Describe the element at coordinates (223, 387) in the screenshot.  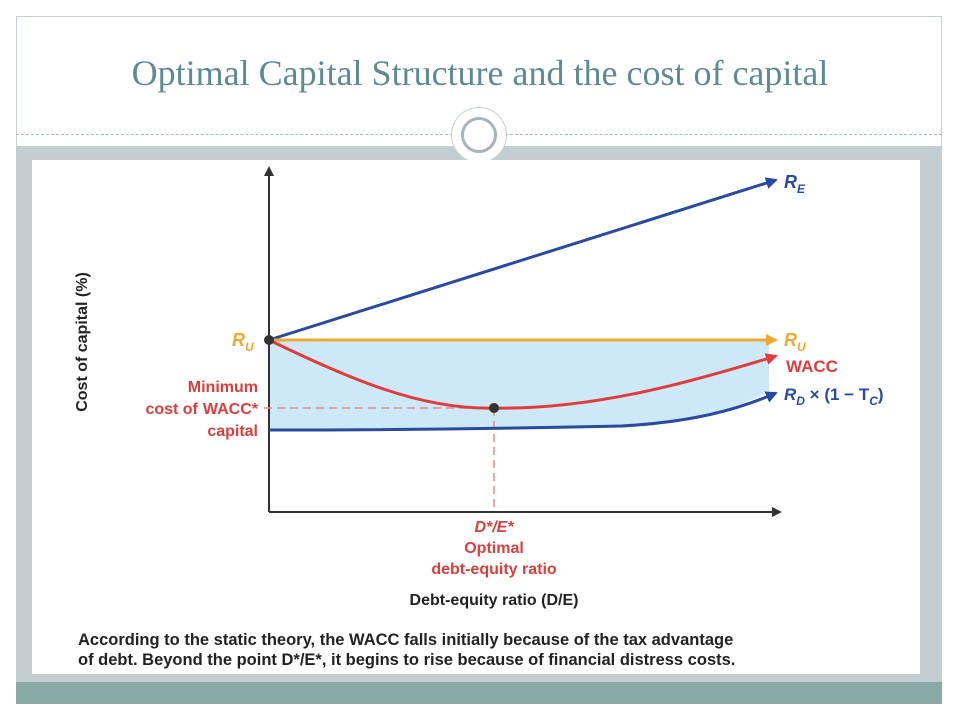
I see `min-cost-line1: Minimum` at that location.